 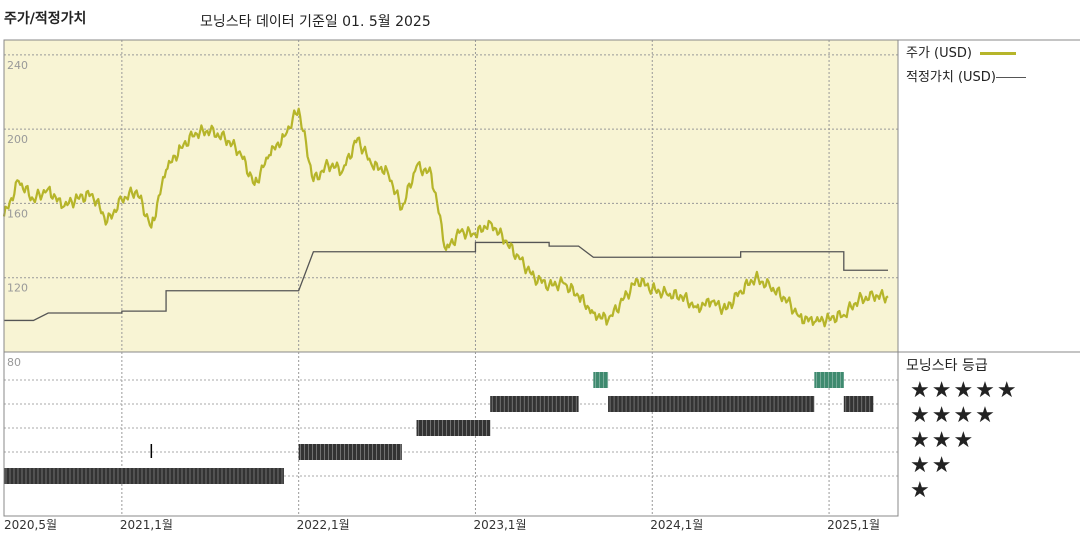 I want to click on x-tick-label: 2024,1월, so click(x=677, y=525).